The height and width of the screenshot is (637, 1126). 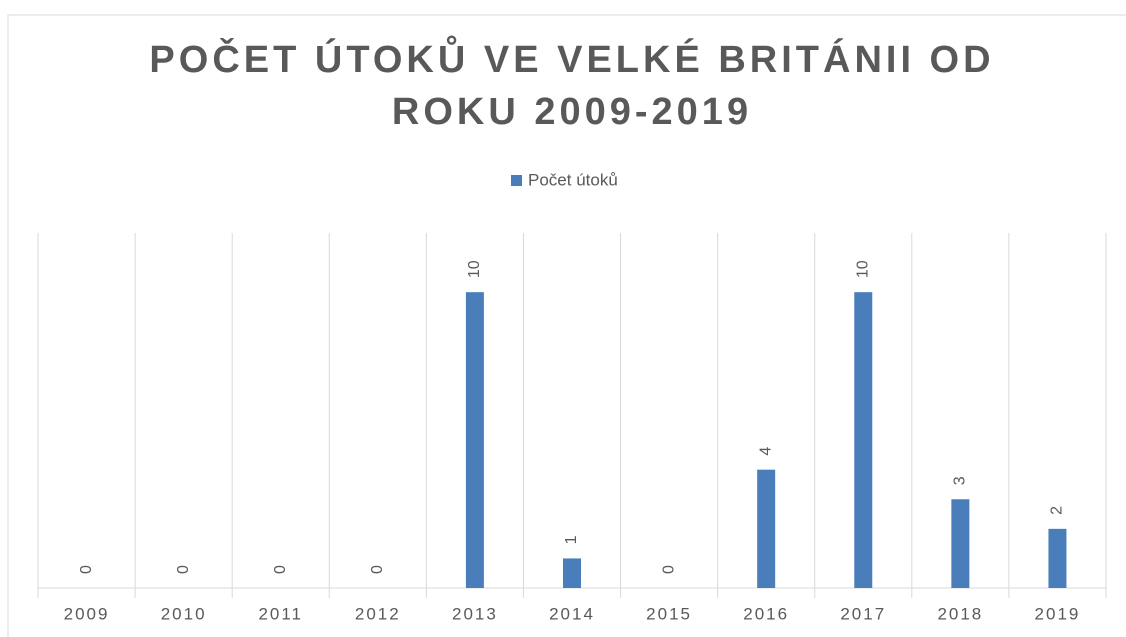 I want to click on x-tick-label: 2012, so click(x=378, y=613).